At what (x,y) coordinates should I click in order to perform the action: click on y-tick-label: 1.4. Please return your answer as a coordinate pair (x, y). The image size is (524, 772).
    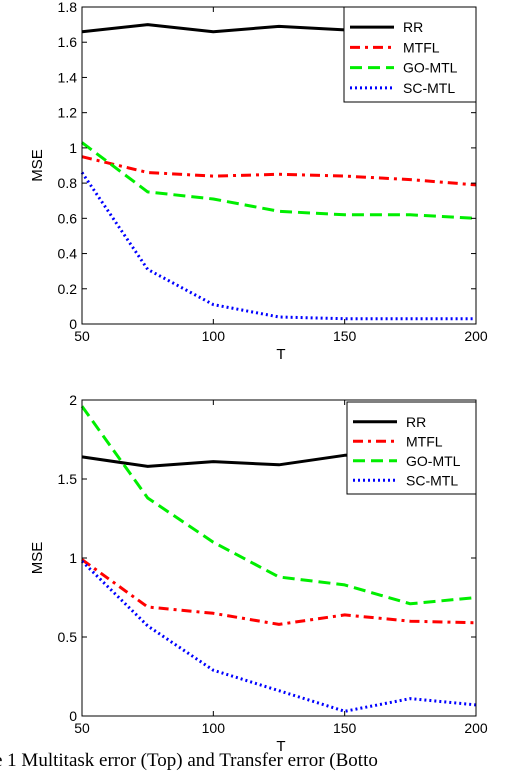
    Looking at the image, I should click on (68, 77).